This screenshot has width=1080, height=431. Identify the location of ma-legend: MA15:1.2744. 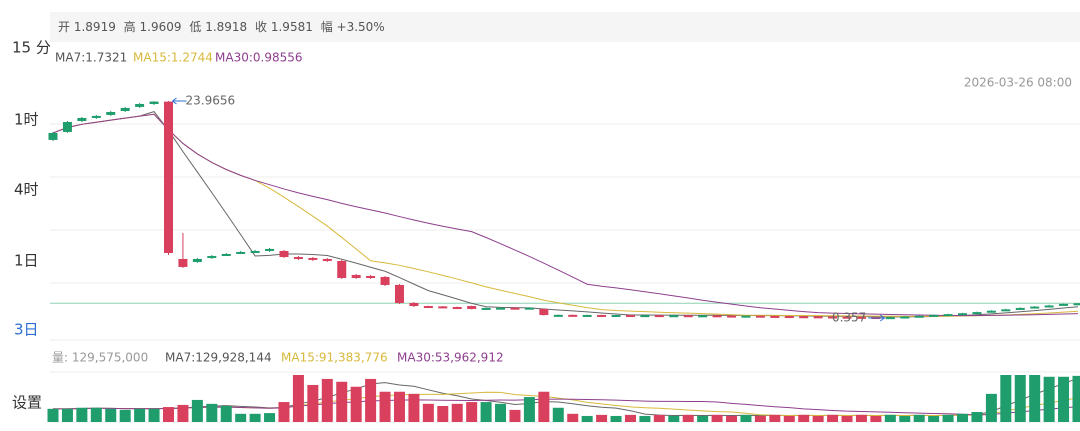
(173, 58).